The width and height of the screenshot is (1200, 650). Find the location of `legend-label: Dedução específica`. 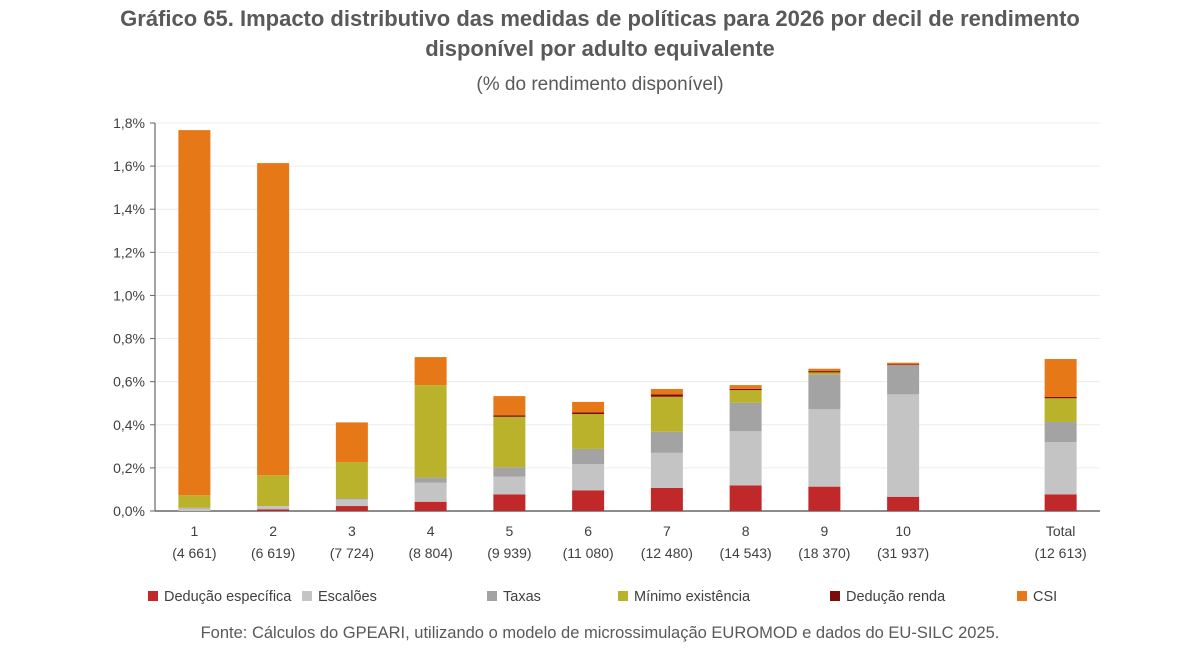

legend-label: Dedução específica is located at coordinates (228, 597).